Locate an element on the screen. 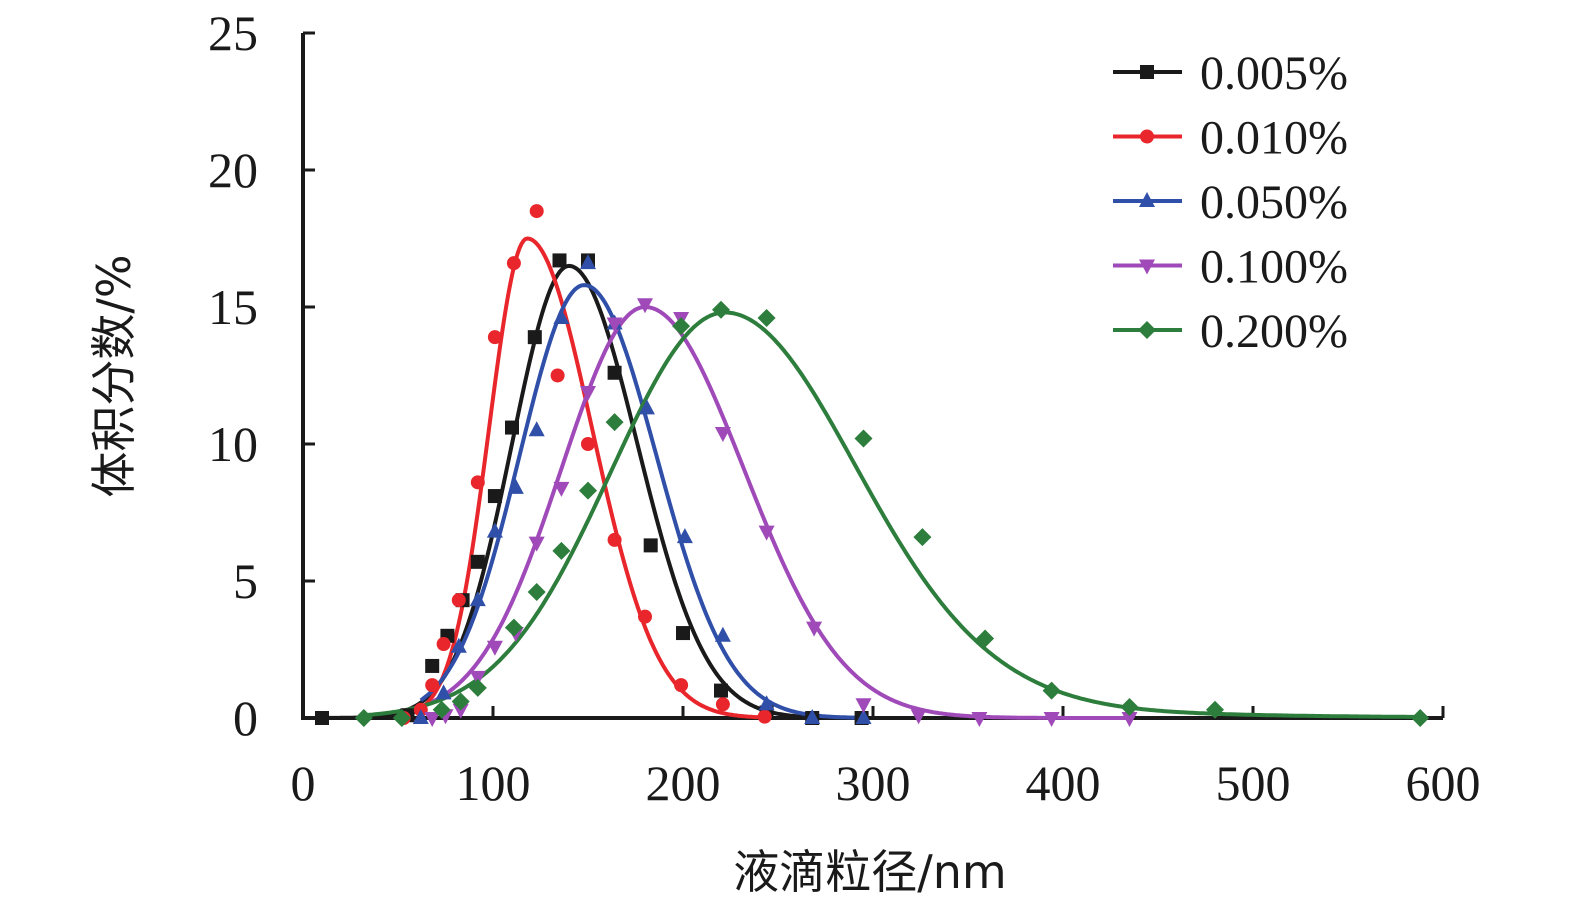  y-tick-label: 25 is located at coordinates (233, 33).